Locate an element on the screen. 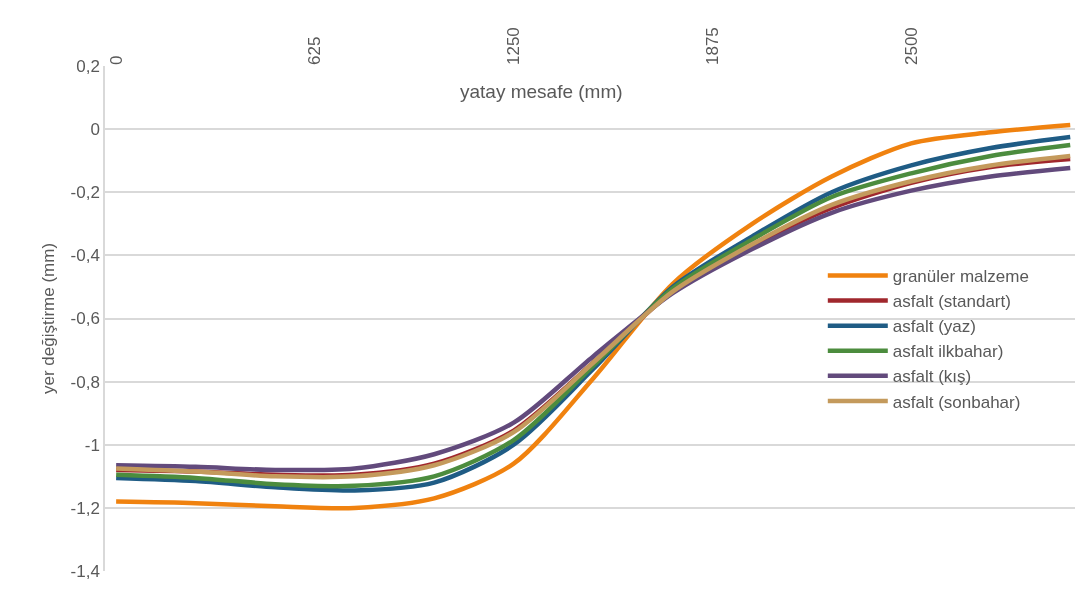 This screenshot has height=589, width=1078. x-tick-label: 2500 is located at coordinates (911, 46).